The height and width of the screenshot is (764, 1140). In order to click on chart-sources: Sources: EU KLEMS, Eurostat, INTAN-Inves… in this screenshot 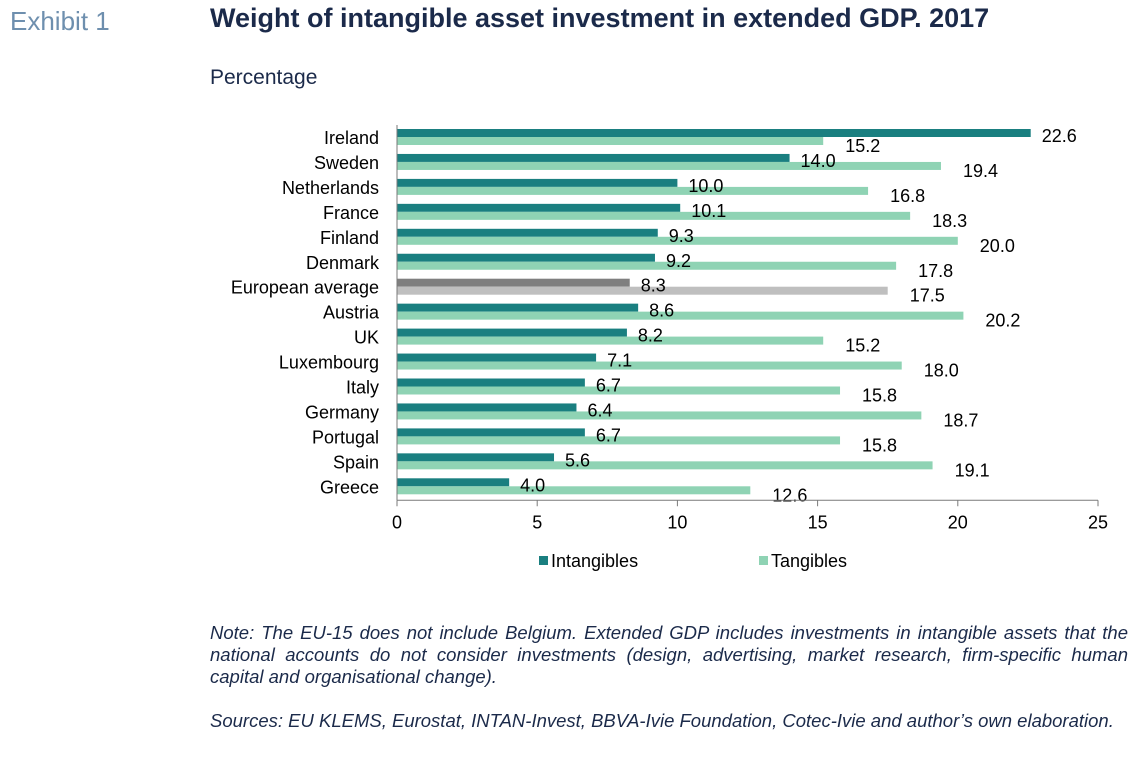, I will do `click(662, 720)`.